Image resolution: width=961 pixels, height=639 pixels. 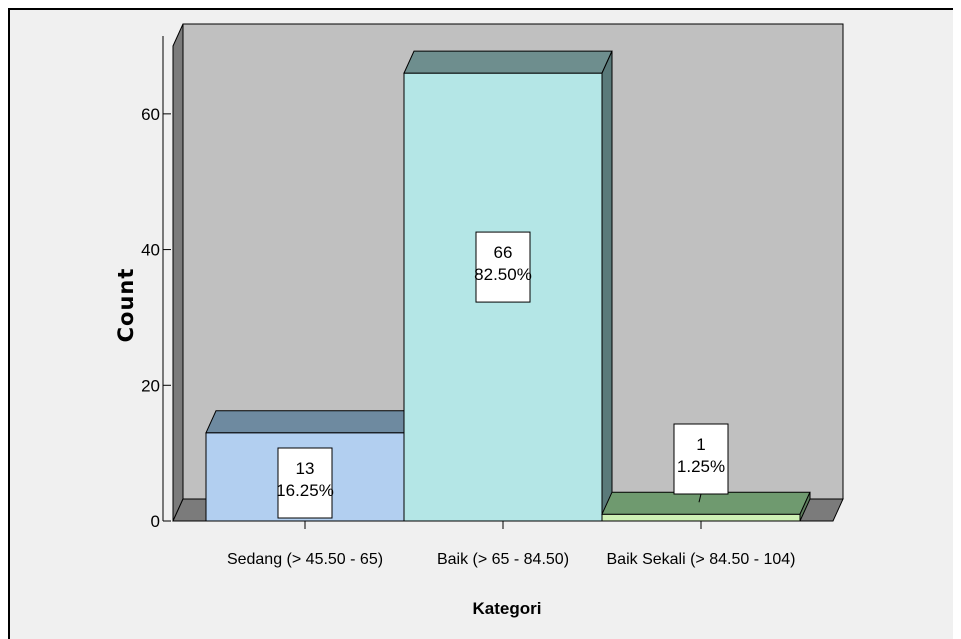 I want to click on data-label-percent: 1.25%, so click(x=701, y=466).